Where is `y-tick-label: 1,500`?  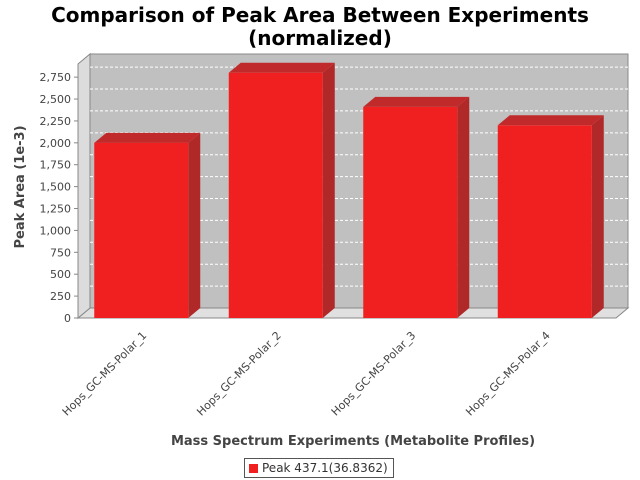
y-tick-label: 1,500 is located at coordinates (56, 187).